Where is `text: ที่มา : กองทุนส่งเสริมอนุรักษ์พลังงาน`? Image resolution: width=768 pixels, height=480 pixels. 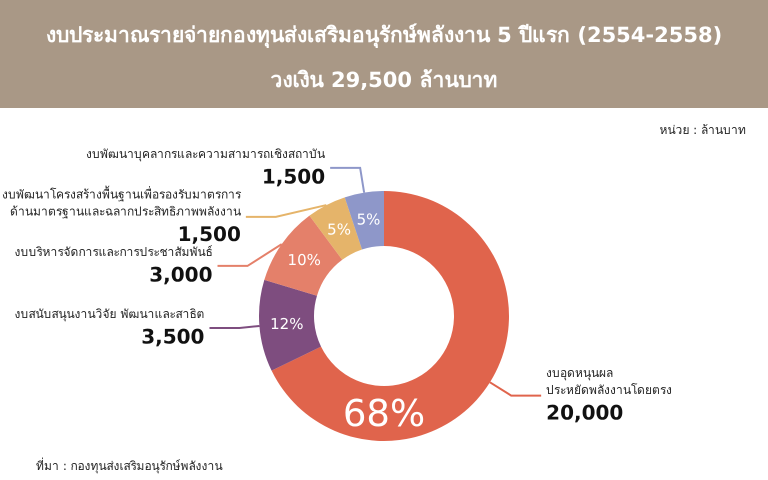
text: ที่มา : กองทุนส่งเสริมอนุรักษ์พลังงาน is located at coordinates (129, 465).